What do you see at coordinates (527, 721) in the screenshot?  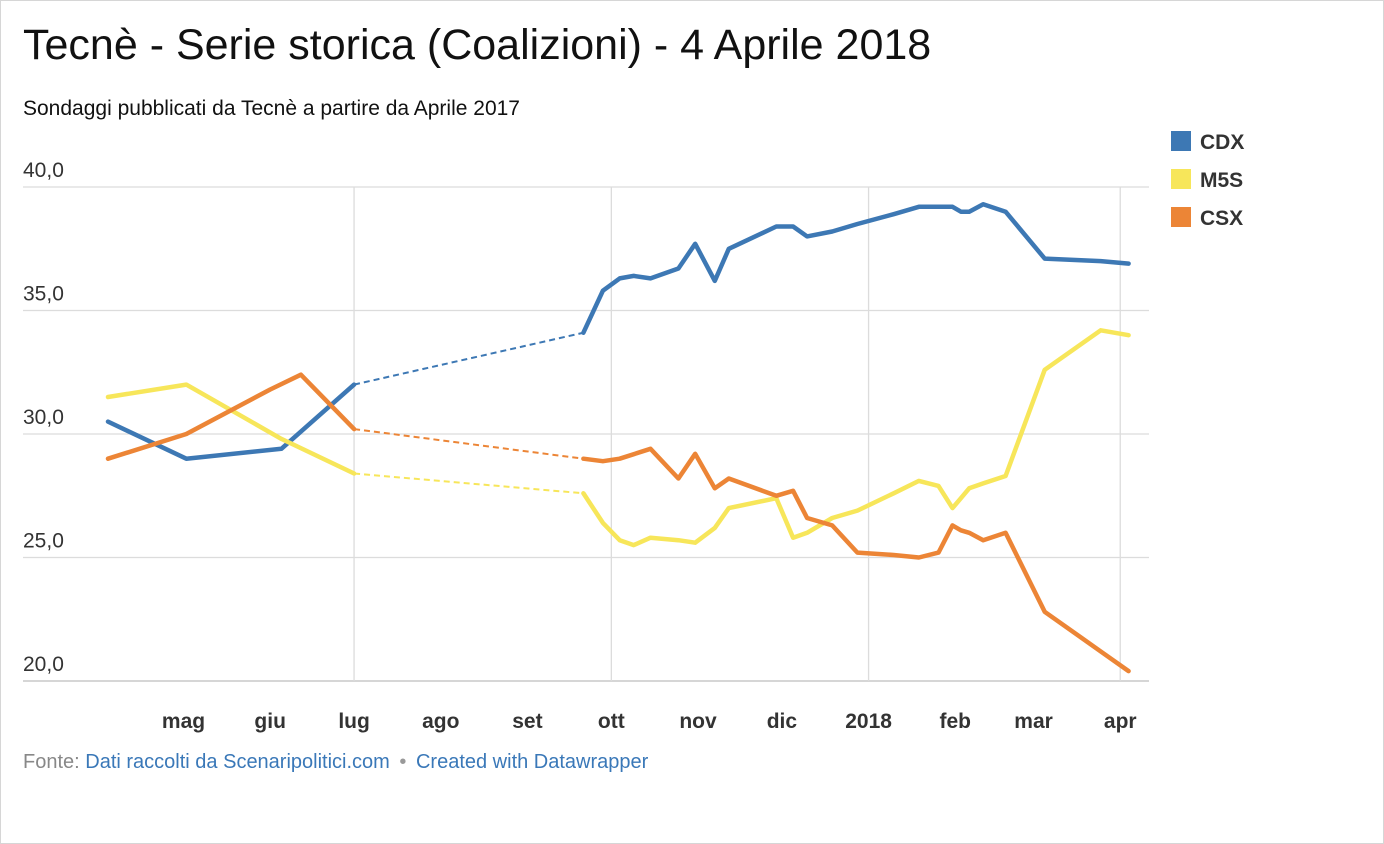 I see `x-tick-label: set` at bounding box center [527, 721].